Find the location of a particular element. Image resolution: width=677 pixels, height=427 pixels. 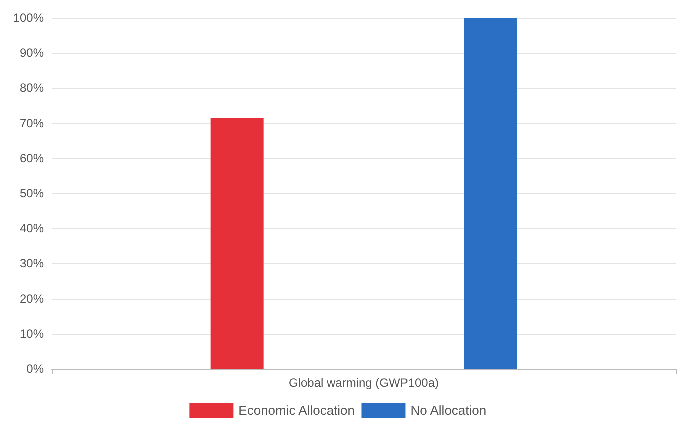

y-tick-label: 40% is located at coordinates (32, 229).